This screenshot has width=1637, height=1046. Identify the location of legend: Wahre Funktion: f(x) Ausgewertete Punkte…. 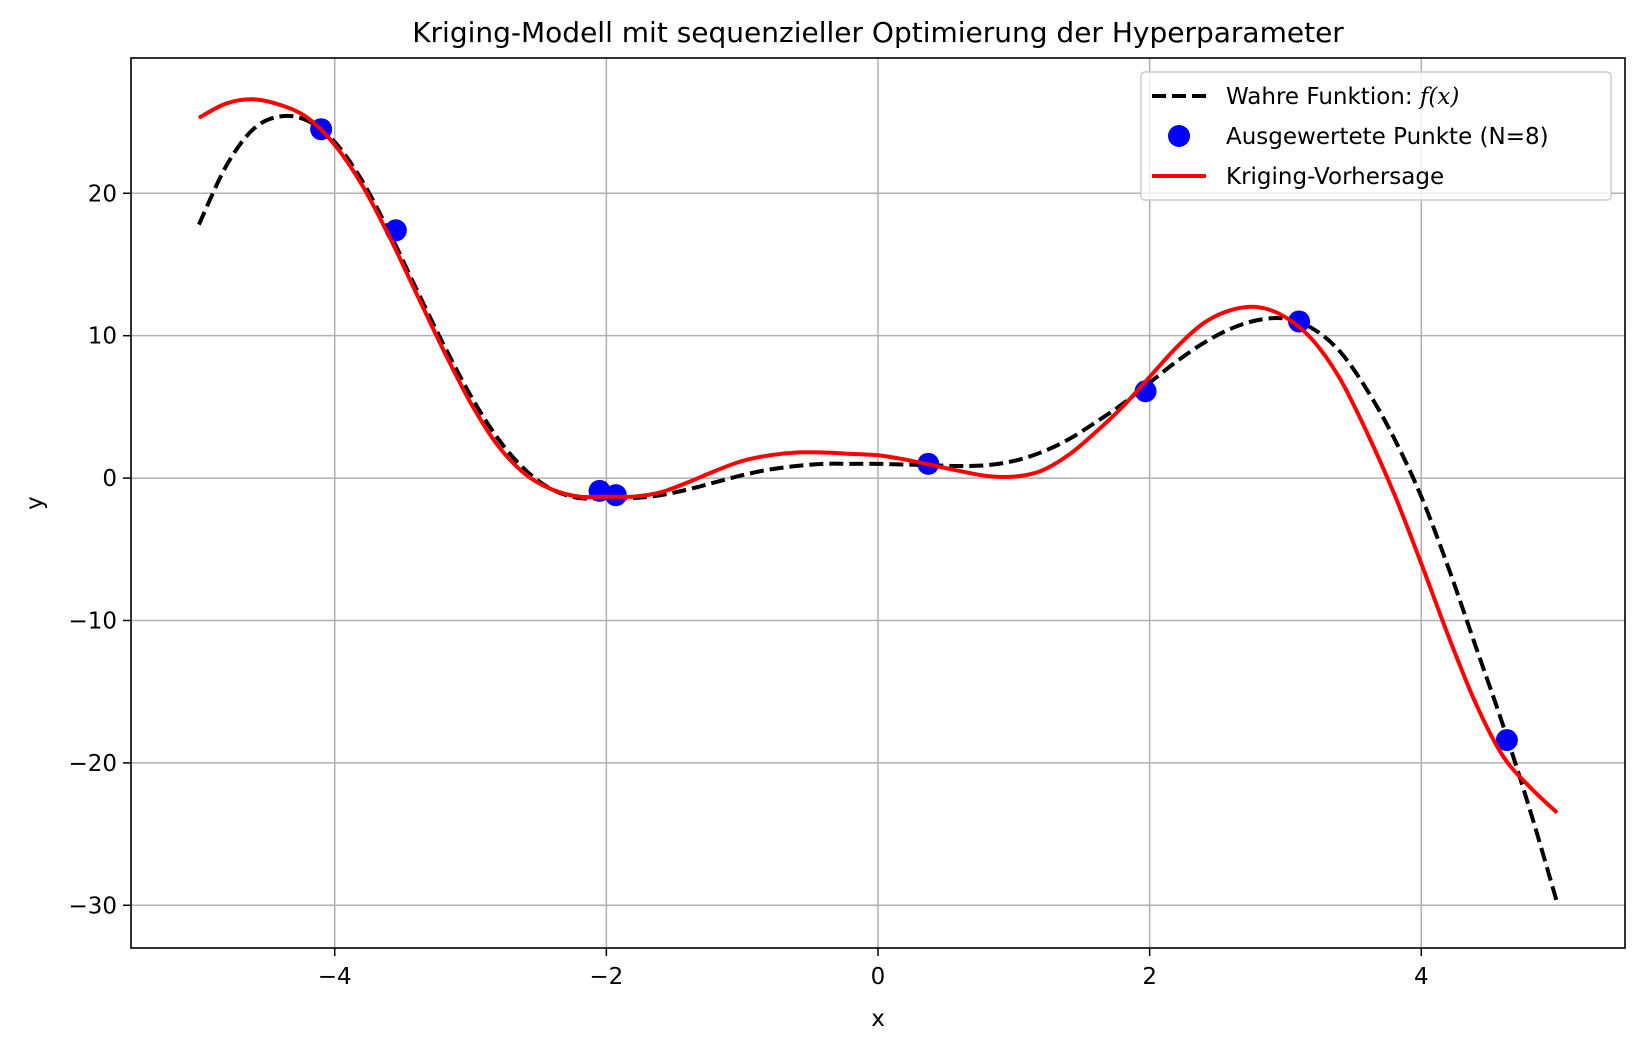
(1376, 136).